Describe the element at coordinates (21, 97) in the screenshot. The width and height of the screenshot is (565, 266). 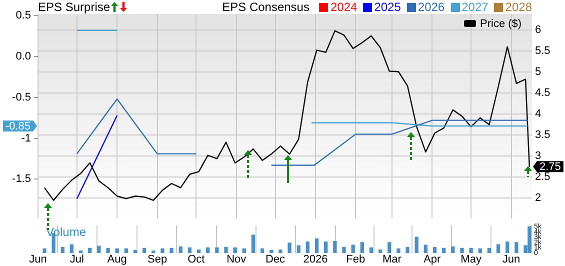
I see `y-tick-label: -0.5` at that location.